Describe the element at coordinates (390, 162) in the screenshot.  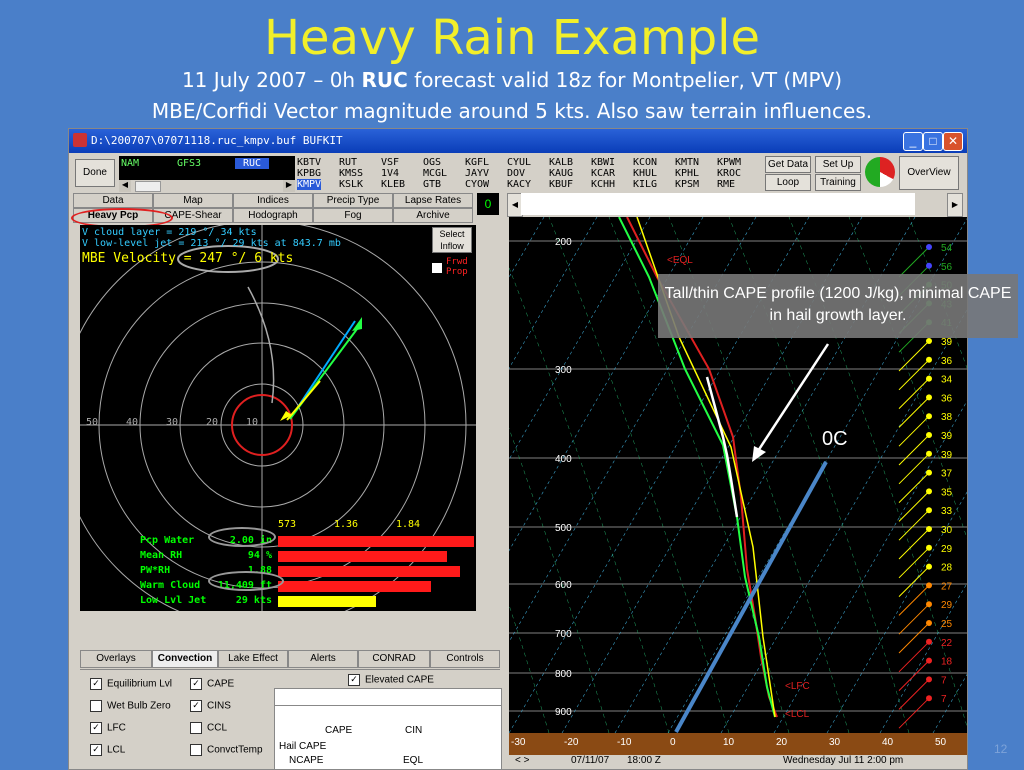
I see `station-vsf: VSF` at that location.